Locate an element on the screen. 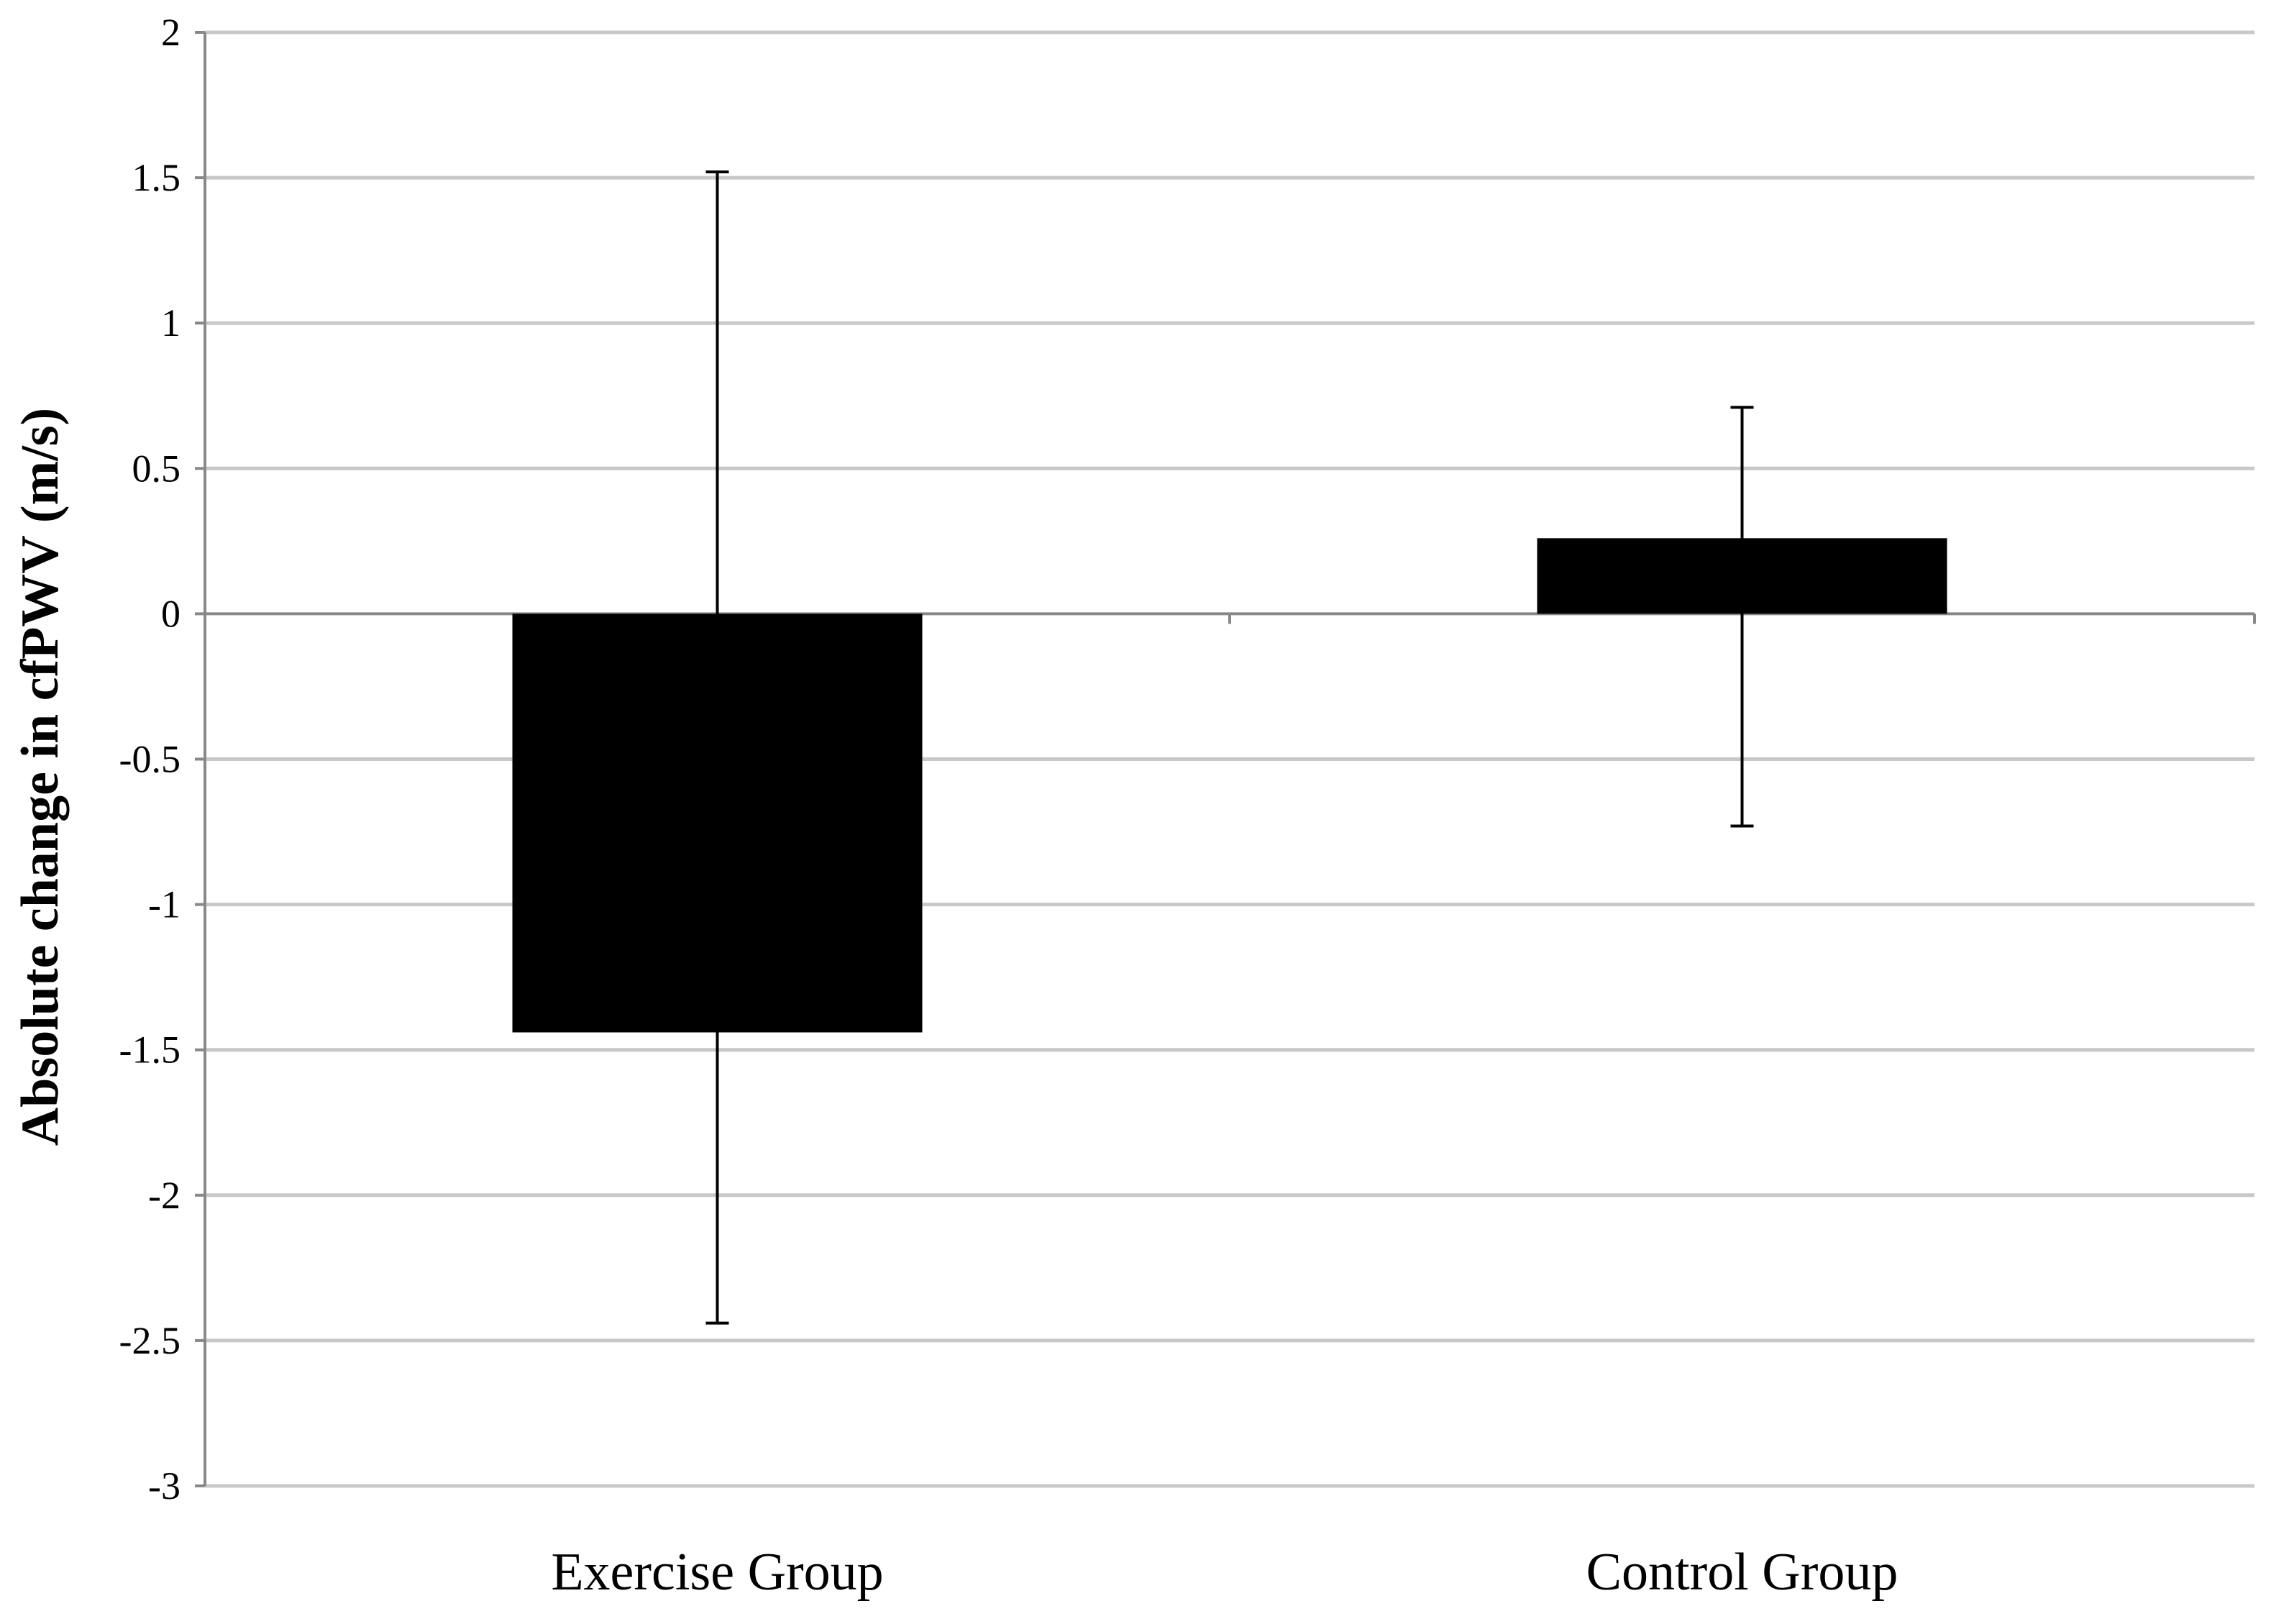  x-tick-label: Control Group is located at coordinates (1742, 1573).